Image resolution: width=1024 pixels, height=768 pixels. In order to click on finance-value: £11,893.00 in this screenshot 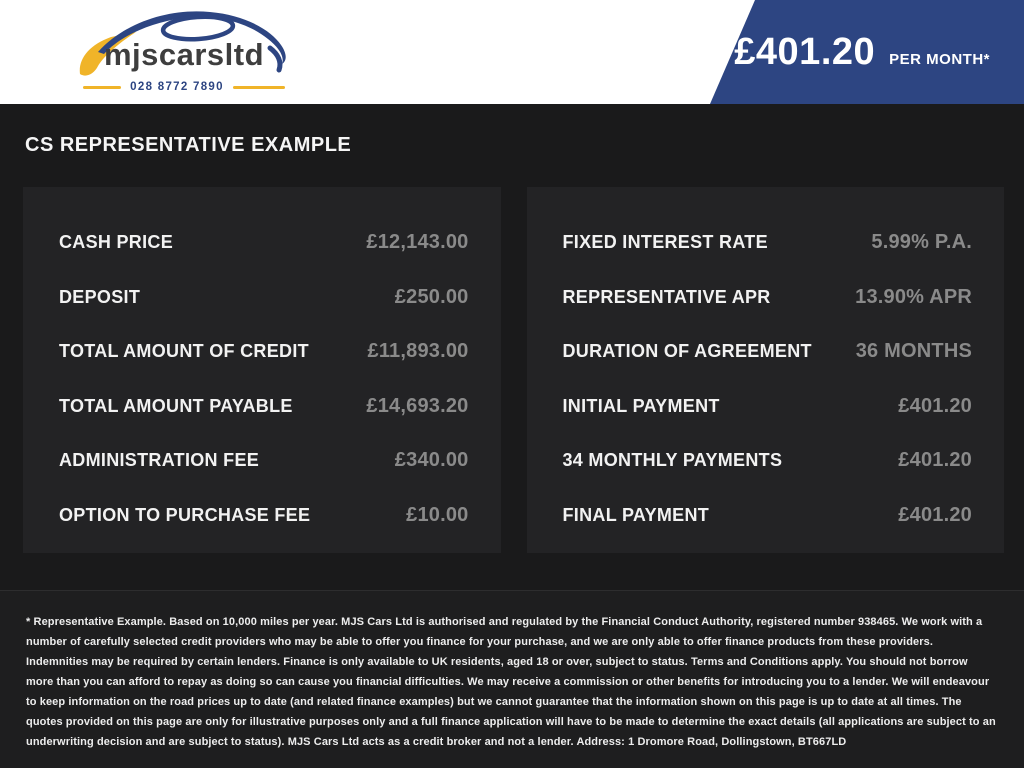, I will do `click(418, 351)`.